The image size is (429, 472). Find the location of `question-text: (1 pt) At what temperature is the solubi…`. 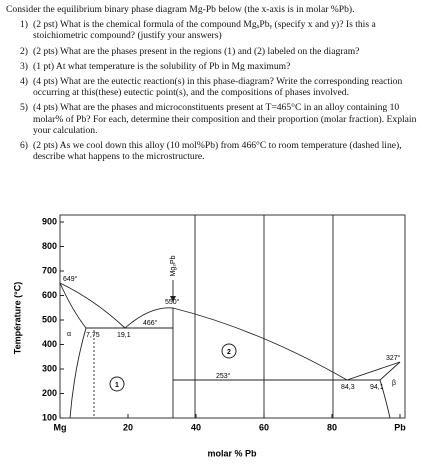

question-text: (1 pt) At what temperature is the solubi… is located at coordinates (162, 66).